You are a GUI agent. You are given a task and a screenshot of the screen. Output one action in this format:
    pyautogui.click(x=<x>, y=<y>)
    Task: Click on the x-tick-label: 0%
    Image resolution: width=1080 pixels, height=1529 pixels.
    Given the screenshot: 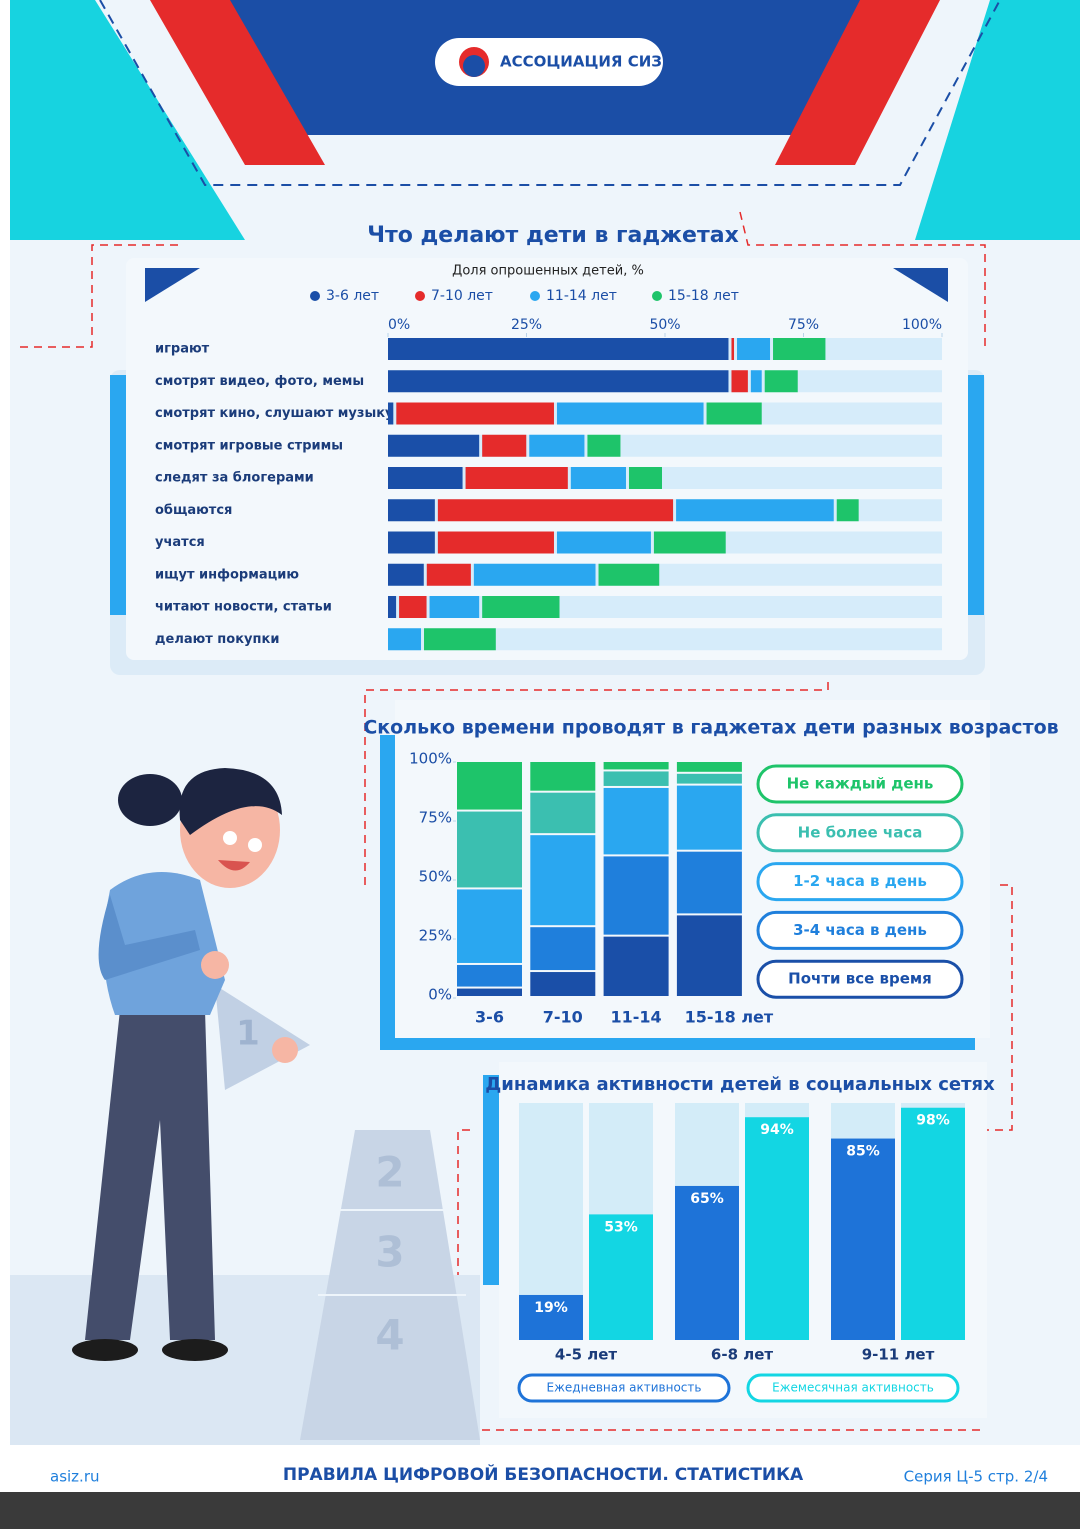 What is the action you would take?
    pyautogui.click(x=399, y=325)
    